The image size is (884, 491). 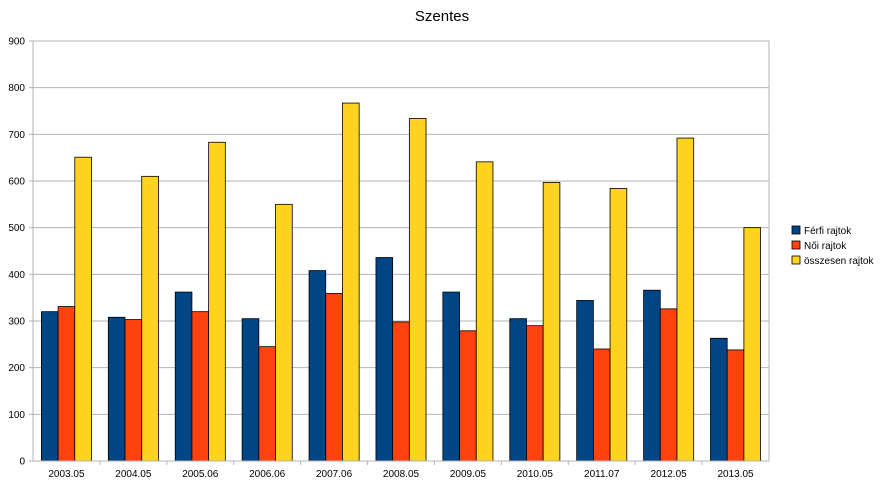 I want to click on x-tick-label: 2009.05, so click(x=468, y=474).